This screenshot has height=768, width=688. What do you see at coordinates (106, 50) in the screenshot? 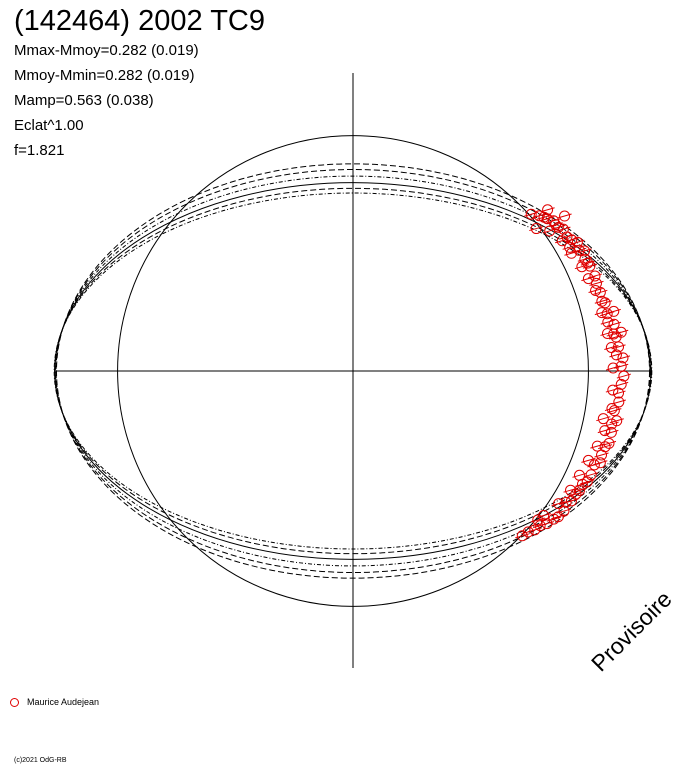
I see `stat-line-0: Mmax-Mmoy=0.282 (0.019)` at bounding box center [106, 50].